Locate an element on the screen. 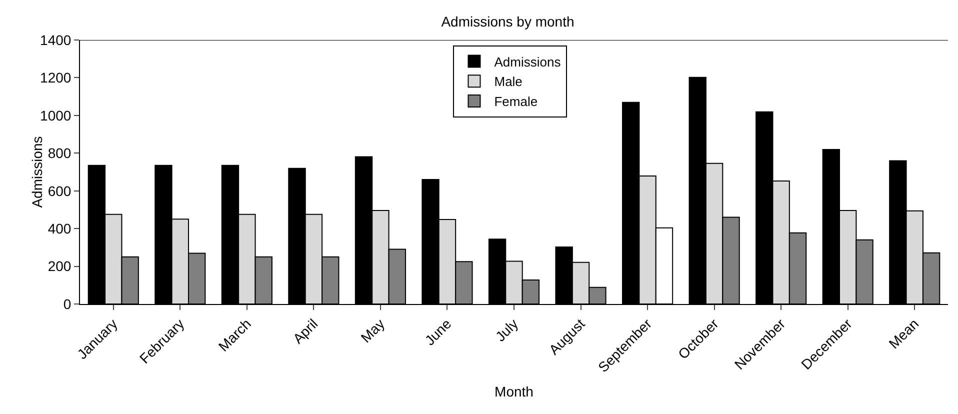  chart-title: Admissions by month is located at coordinates (507, 21).